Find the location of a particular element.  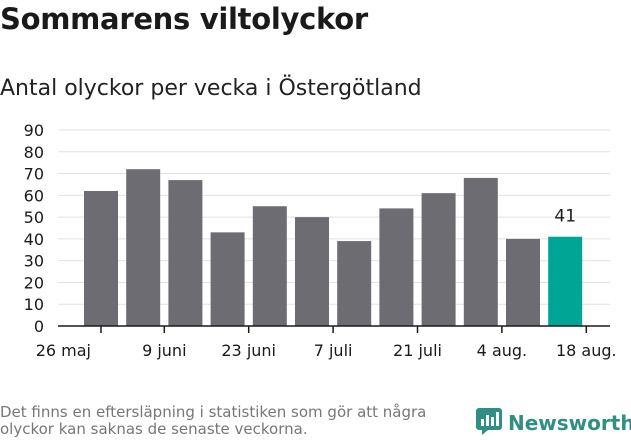

y-tick-label: 60 is located at coordinates (34, 195).